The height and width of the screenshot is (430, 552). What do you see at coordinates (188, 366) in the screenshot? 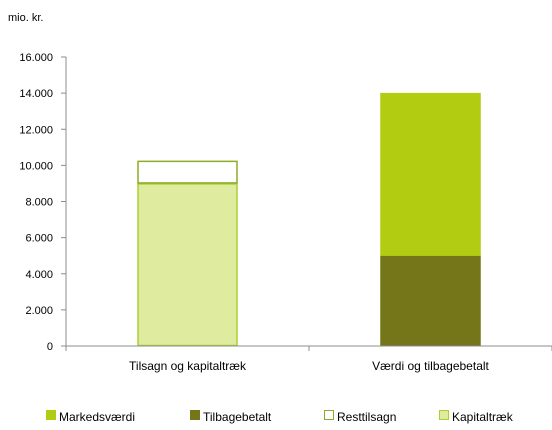
I see `x-category-label: Tilsagn og kapitaltræk` at bounding box center [188, 366].